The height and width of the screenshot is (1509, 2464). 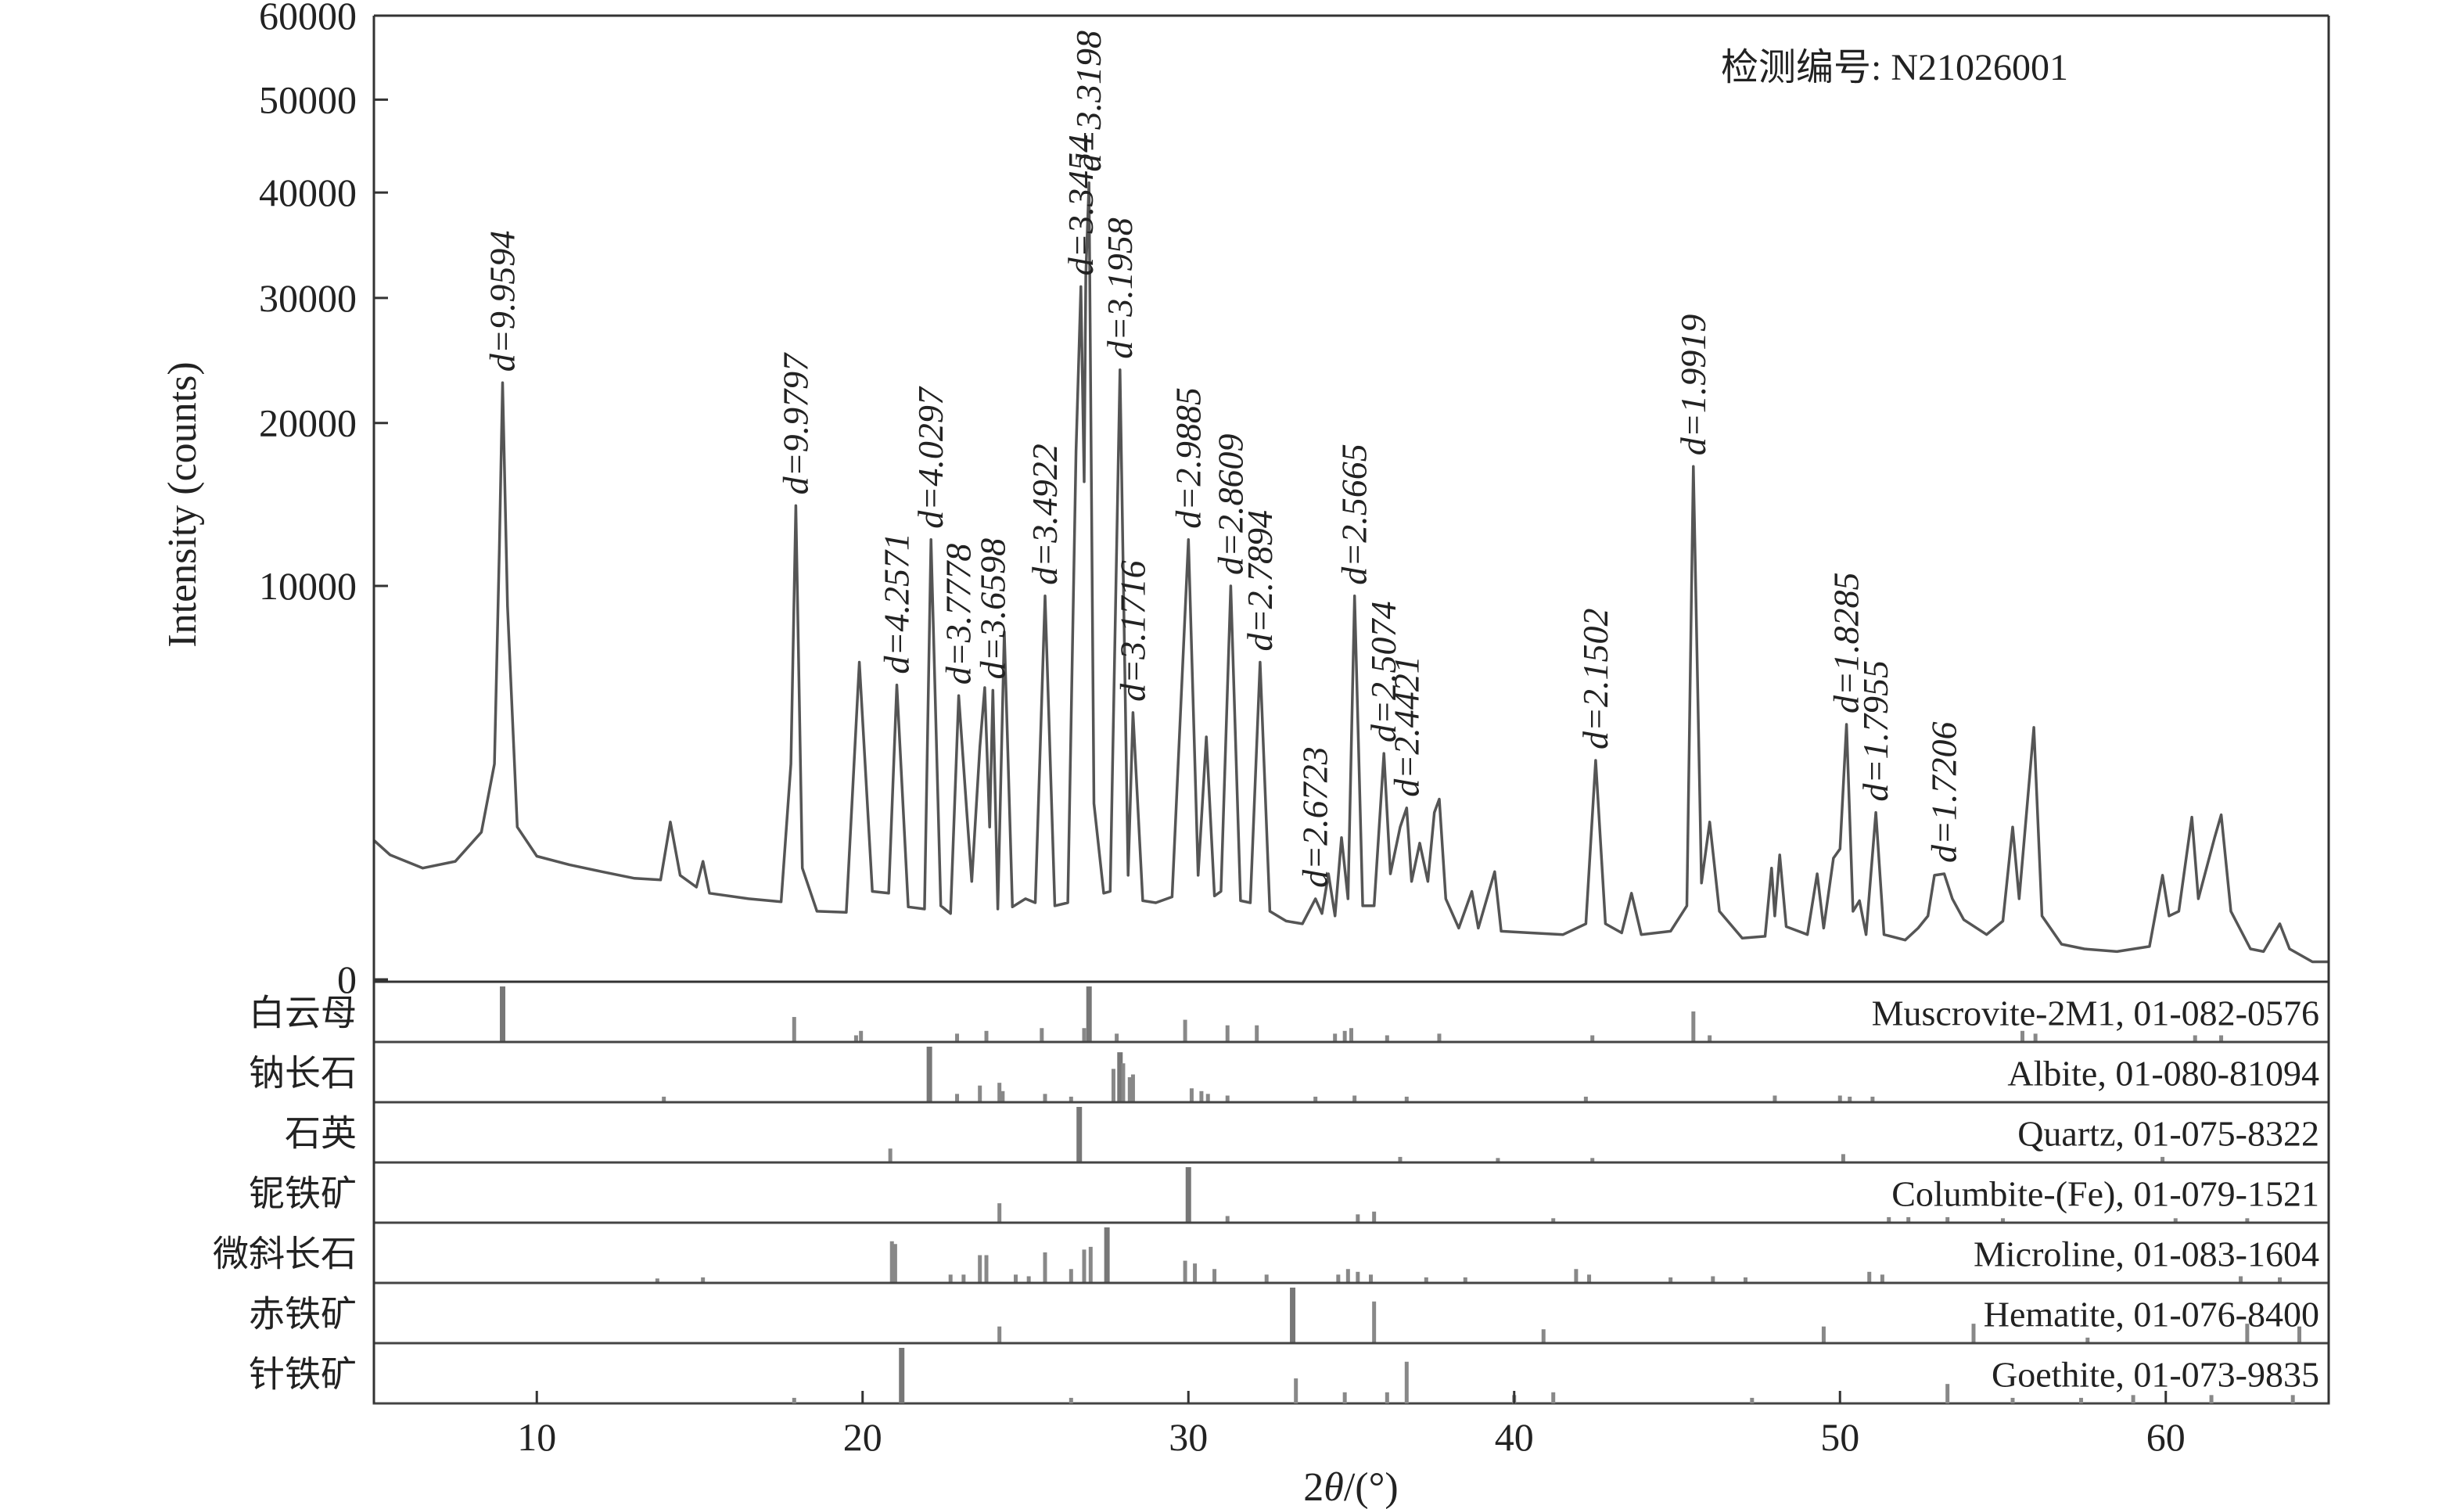 What do you see at coordinates (308, 193) in the screenshot?
I see `y-tick-label: 40000` at bounding box center [308, 193].